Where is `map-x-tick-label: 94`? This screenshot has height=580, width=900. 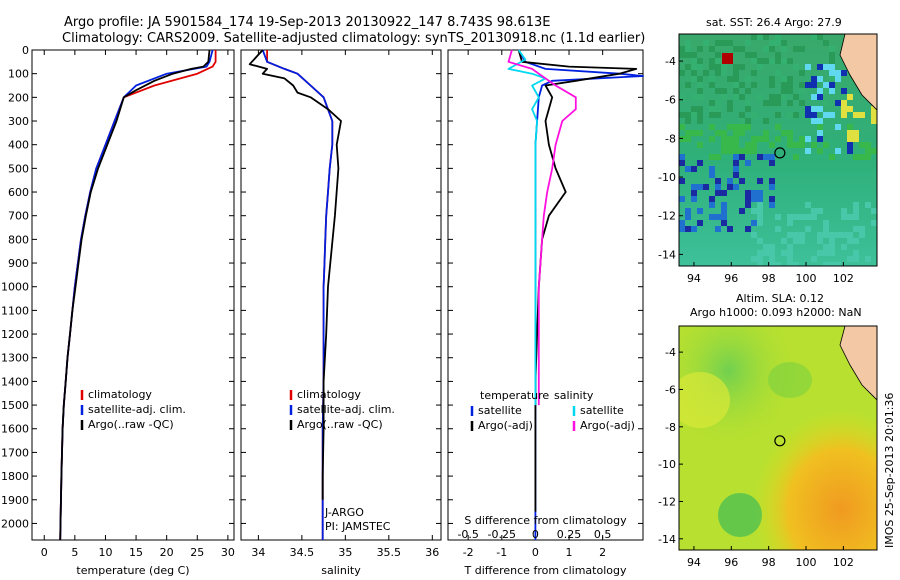 map-x-tick-label: 94 is located at coordinates (694, 562).